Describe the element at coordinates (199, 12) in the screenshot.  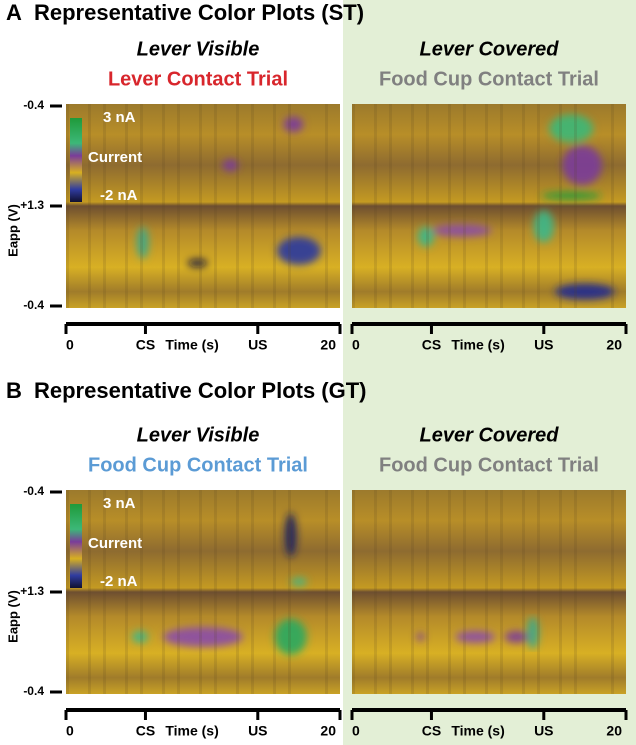
I see `panel-title: Representative Color Plots (ST)` at that location.